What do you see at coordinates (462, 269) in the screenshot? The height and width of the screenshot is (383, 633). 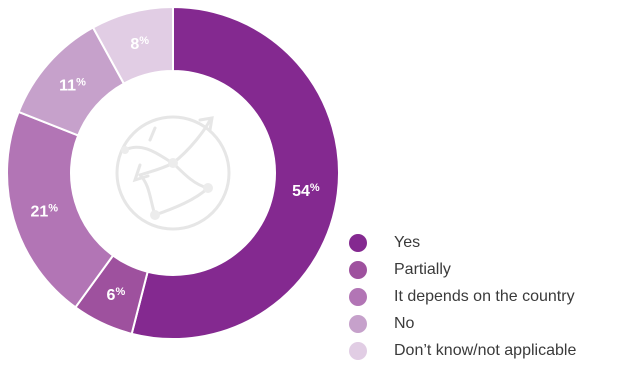 I see `legend-item-partially: Partially` at bounding box center [462, 269].